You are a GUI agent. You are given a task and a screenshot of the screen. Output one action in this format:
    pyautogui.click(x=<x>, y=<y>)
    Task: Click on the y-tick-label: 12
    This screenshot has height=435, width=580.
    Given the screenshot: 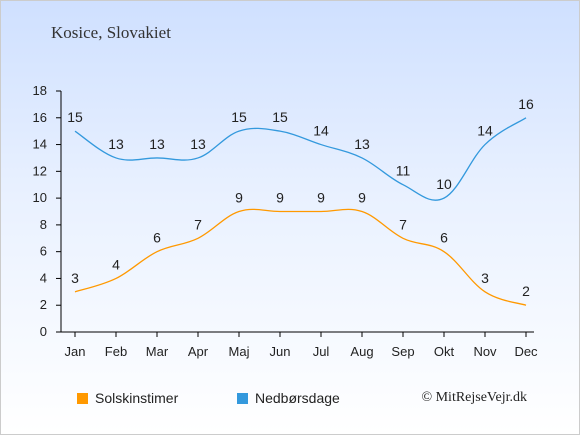 What is the action you would take?
    pyautogui.click(x=40, y=170)
    